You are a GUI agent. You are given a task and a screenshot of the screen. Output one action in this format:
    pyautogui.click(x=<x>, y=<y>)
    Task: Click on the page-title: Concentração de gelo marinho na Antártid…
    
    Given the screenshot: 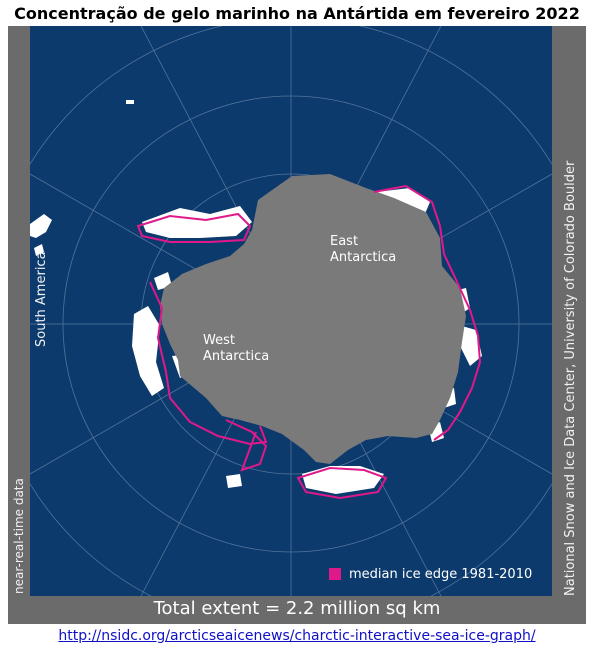 What is the action you would take?
    pyautogui.click(x=297, y=13)
    